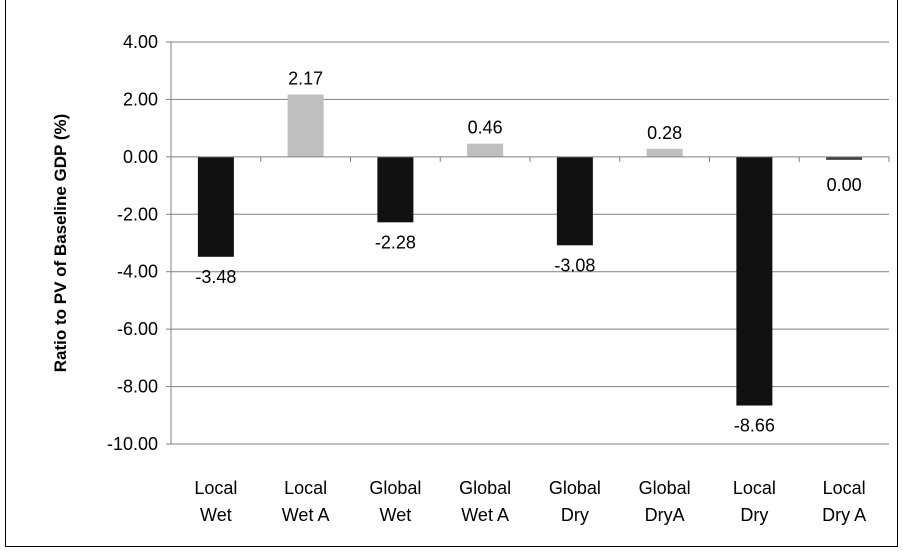  I want to click on y-tick-label: 2.00, so click(140, 99).